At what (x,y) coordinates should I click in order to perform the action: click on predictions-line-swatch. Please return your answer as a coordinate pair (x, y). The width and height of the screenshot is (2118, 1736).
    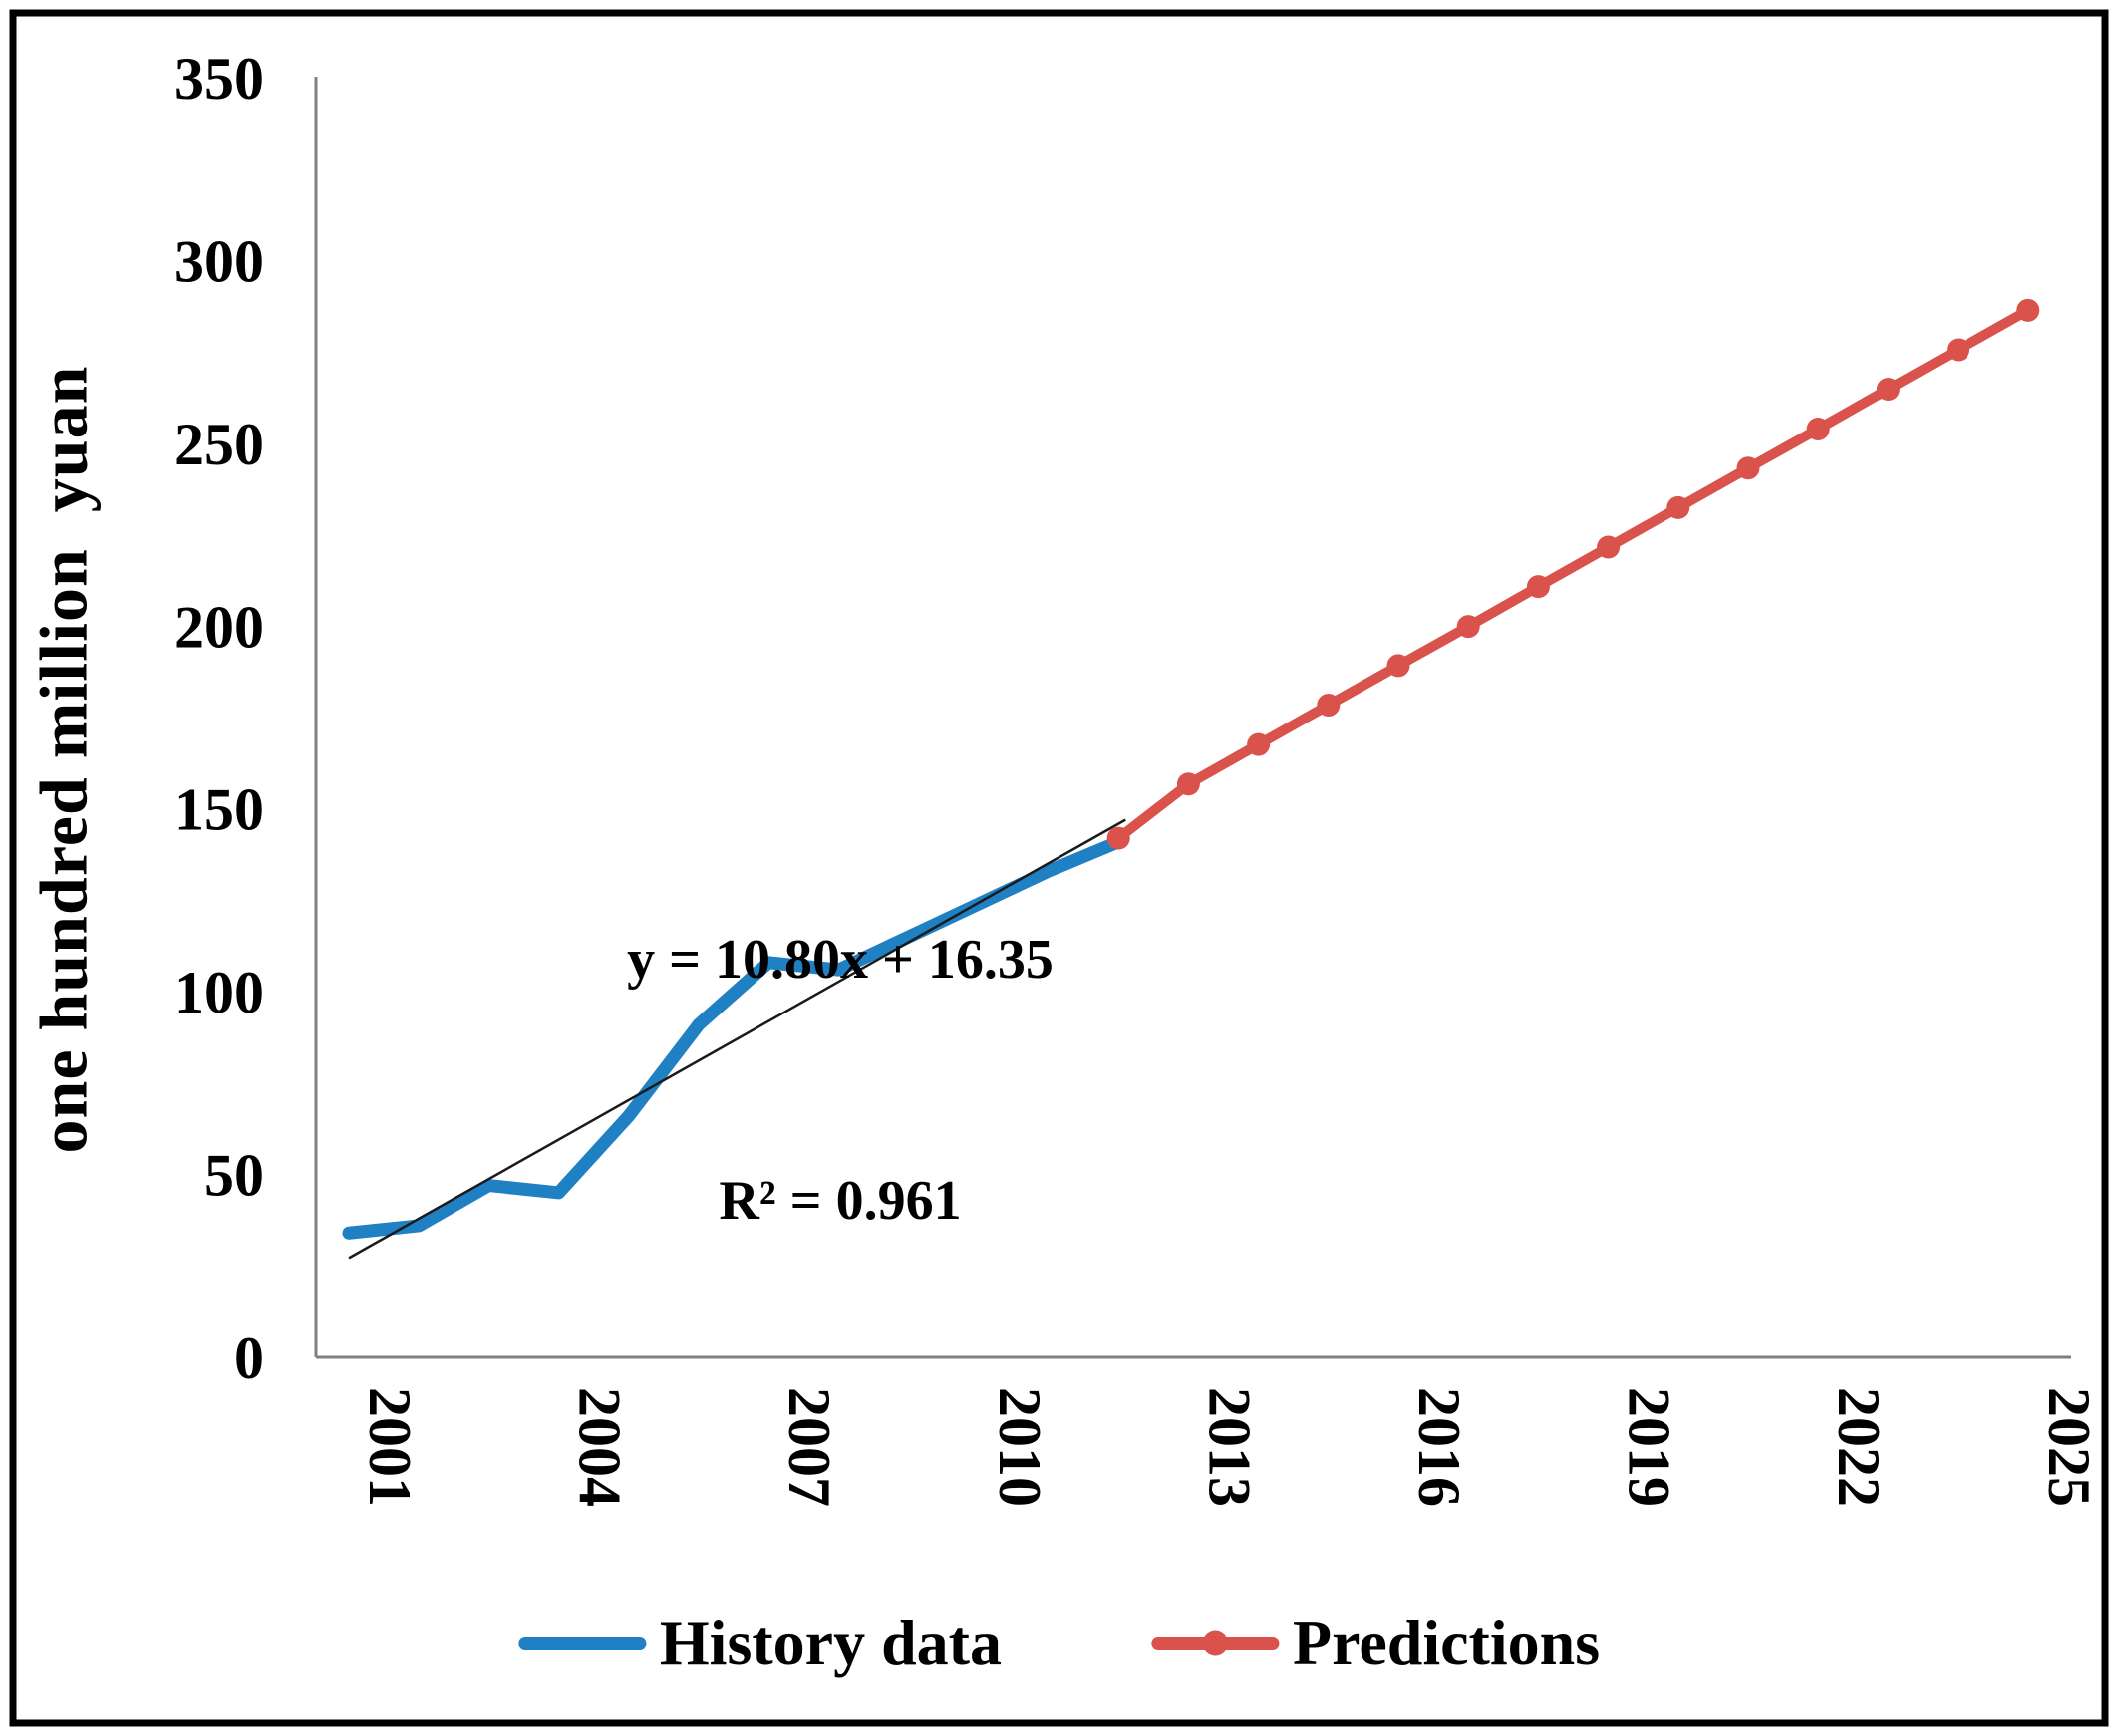
    Looking at the image, I should click on (1214, 1643).